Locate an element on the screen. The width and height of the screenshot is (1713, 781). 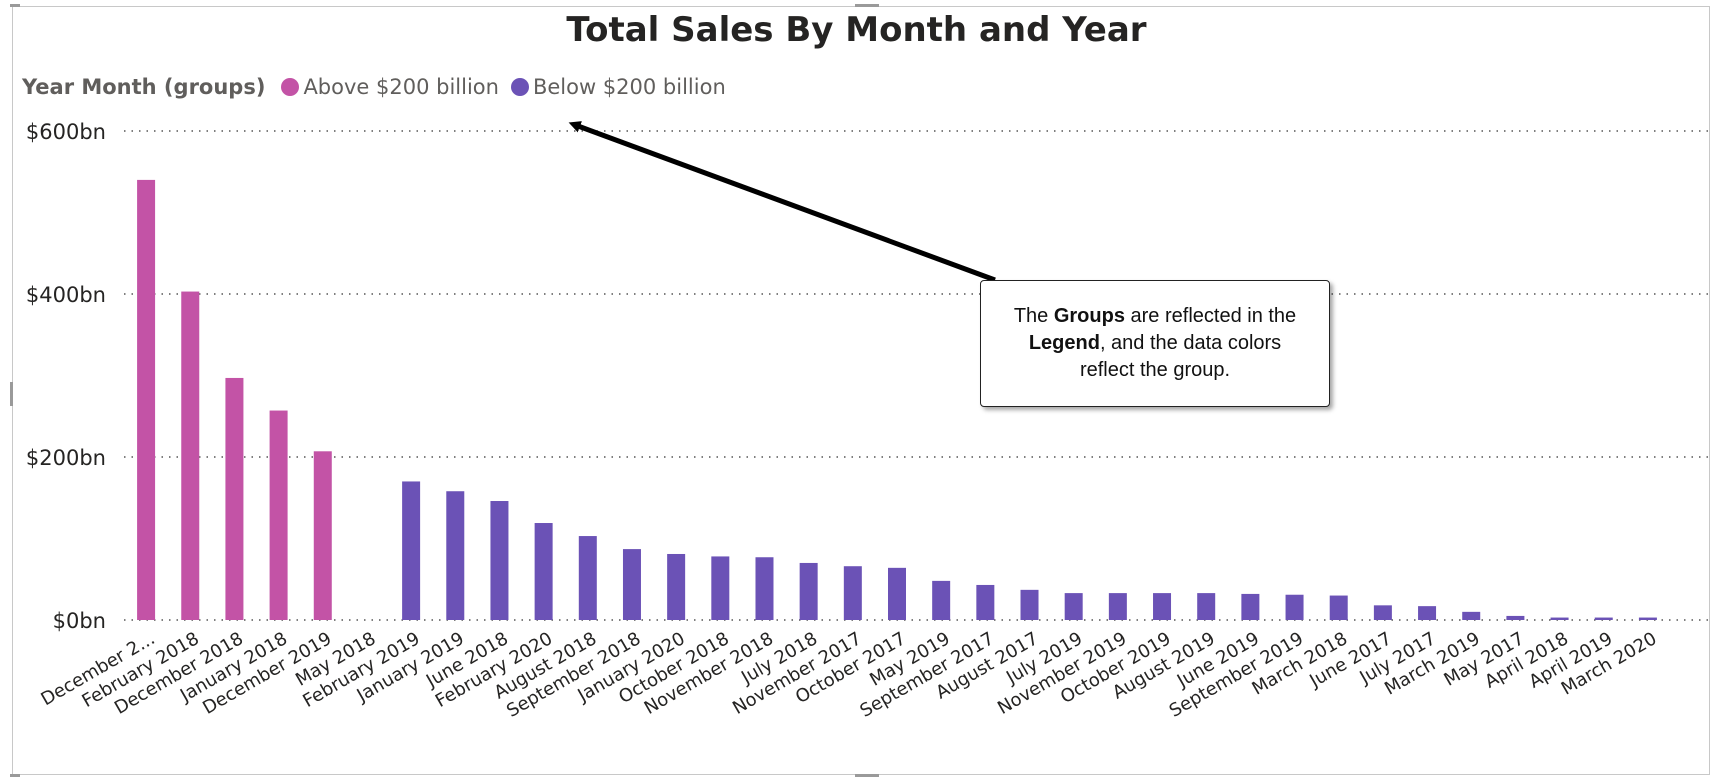
legend-item-below: Below $200 billion is located at coordinates (618, 87).